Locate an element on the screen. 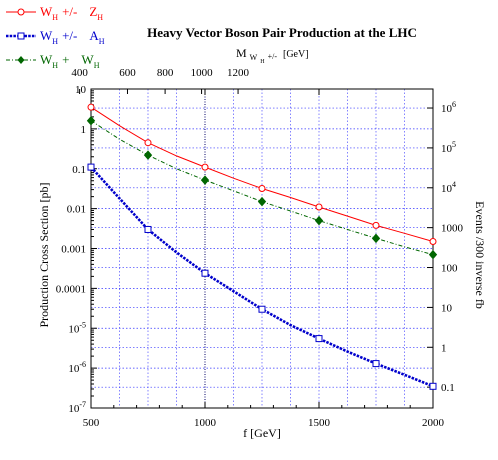 Image resolution: width=498 pixels, height=460 pixels. y2-tick-label: 1000 is located at coordinates (452, 229).